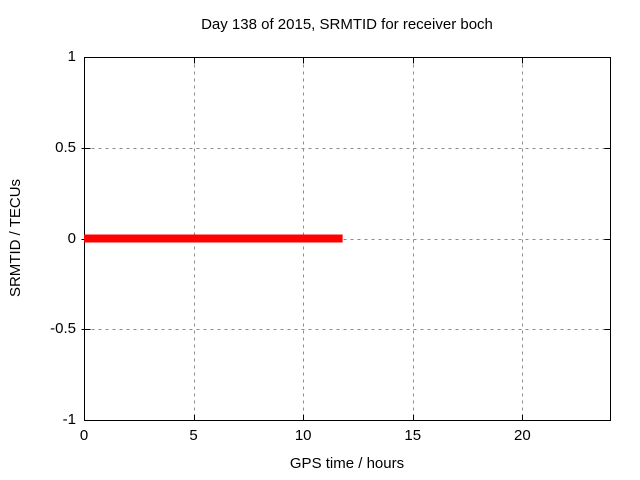 The height and width of the screenshot is (480, 640). What do you see at coordinates (413, 435) in the screenshot?
I see `x-tick-label: 15` at bounding box center [413, 435].